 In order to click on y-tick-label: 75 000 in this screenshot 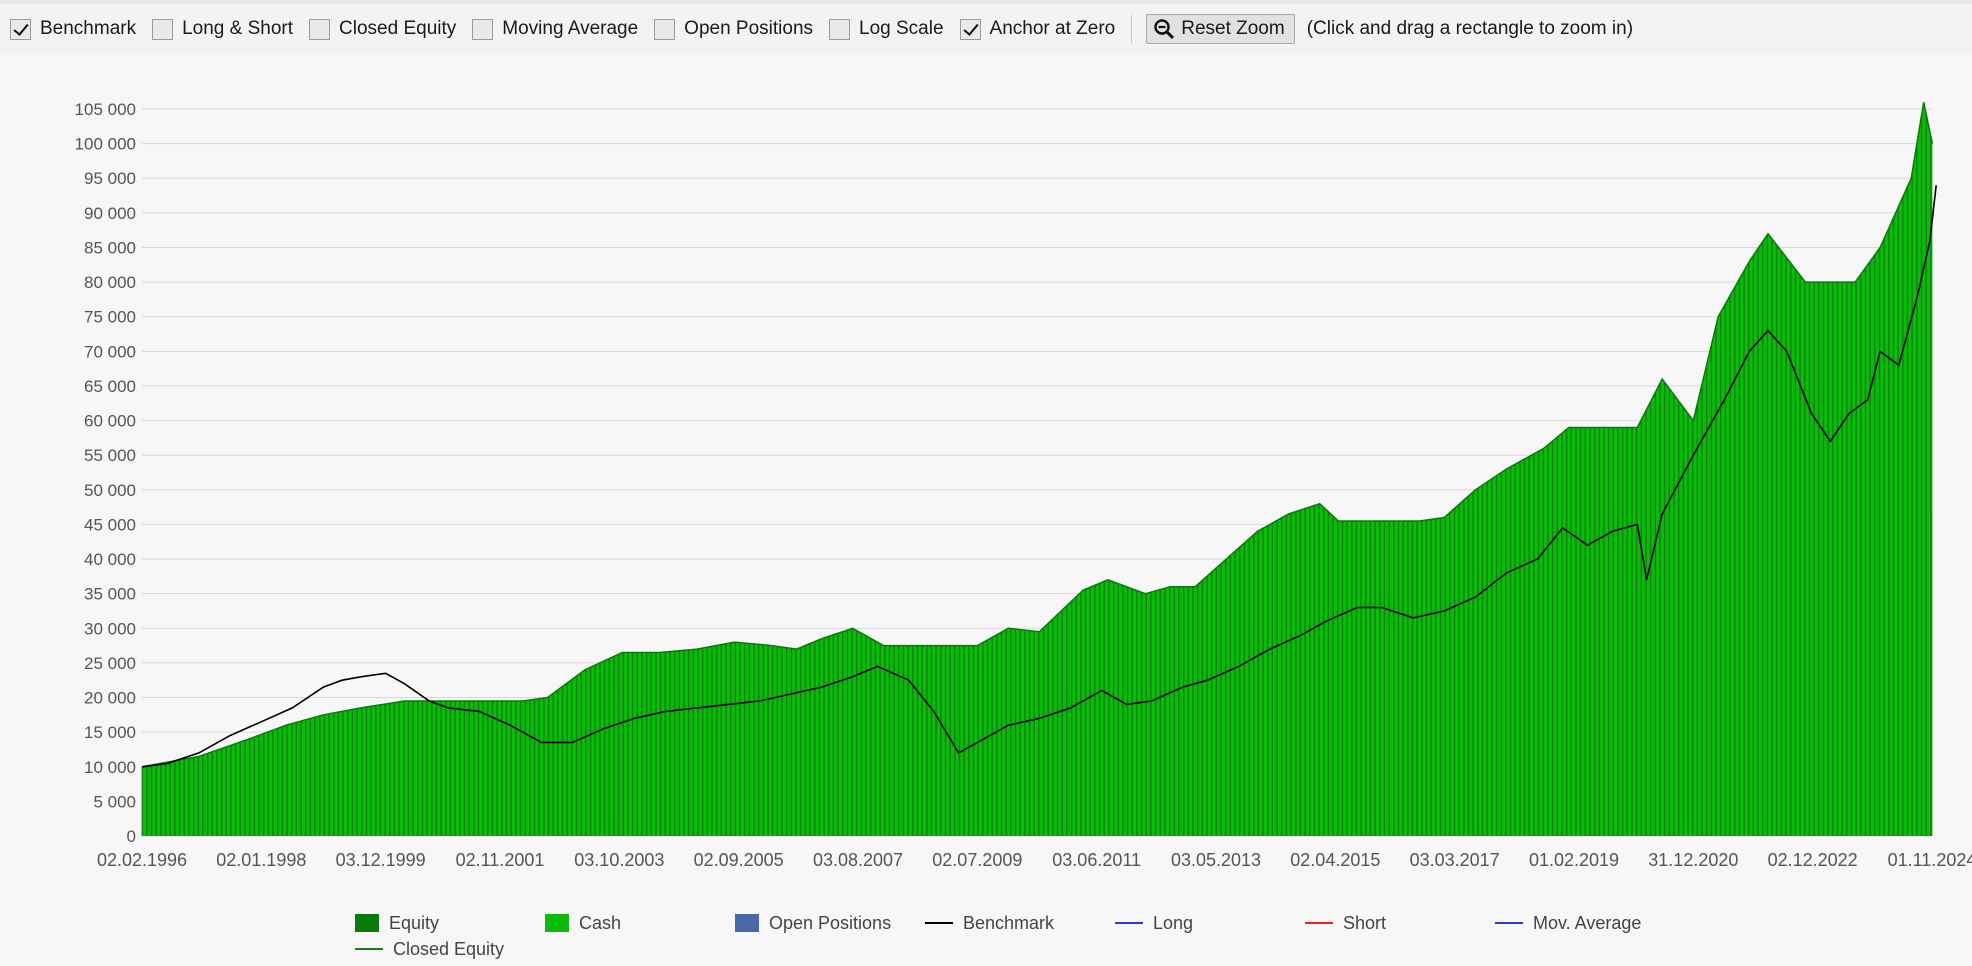, I will do `click(110, 317)`.